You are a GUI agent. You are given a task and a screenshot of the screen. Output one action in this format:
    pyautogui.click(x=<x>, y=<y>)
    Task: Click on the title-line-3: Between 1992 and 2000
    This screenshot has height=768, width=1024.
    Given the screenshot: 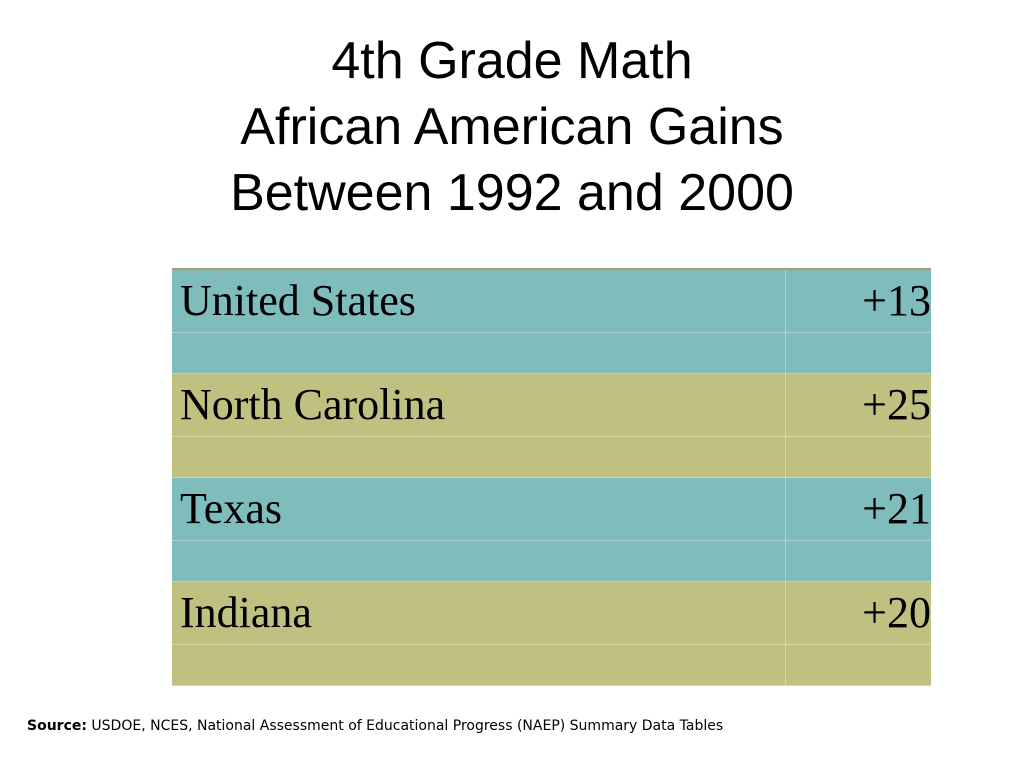 What is the action you would take?
    pyautogui.click(x=512, y=193)
    